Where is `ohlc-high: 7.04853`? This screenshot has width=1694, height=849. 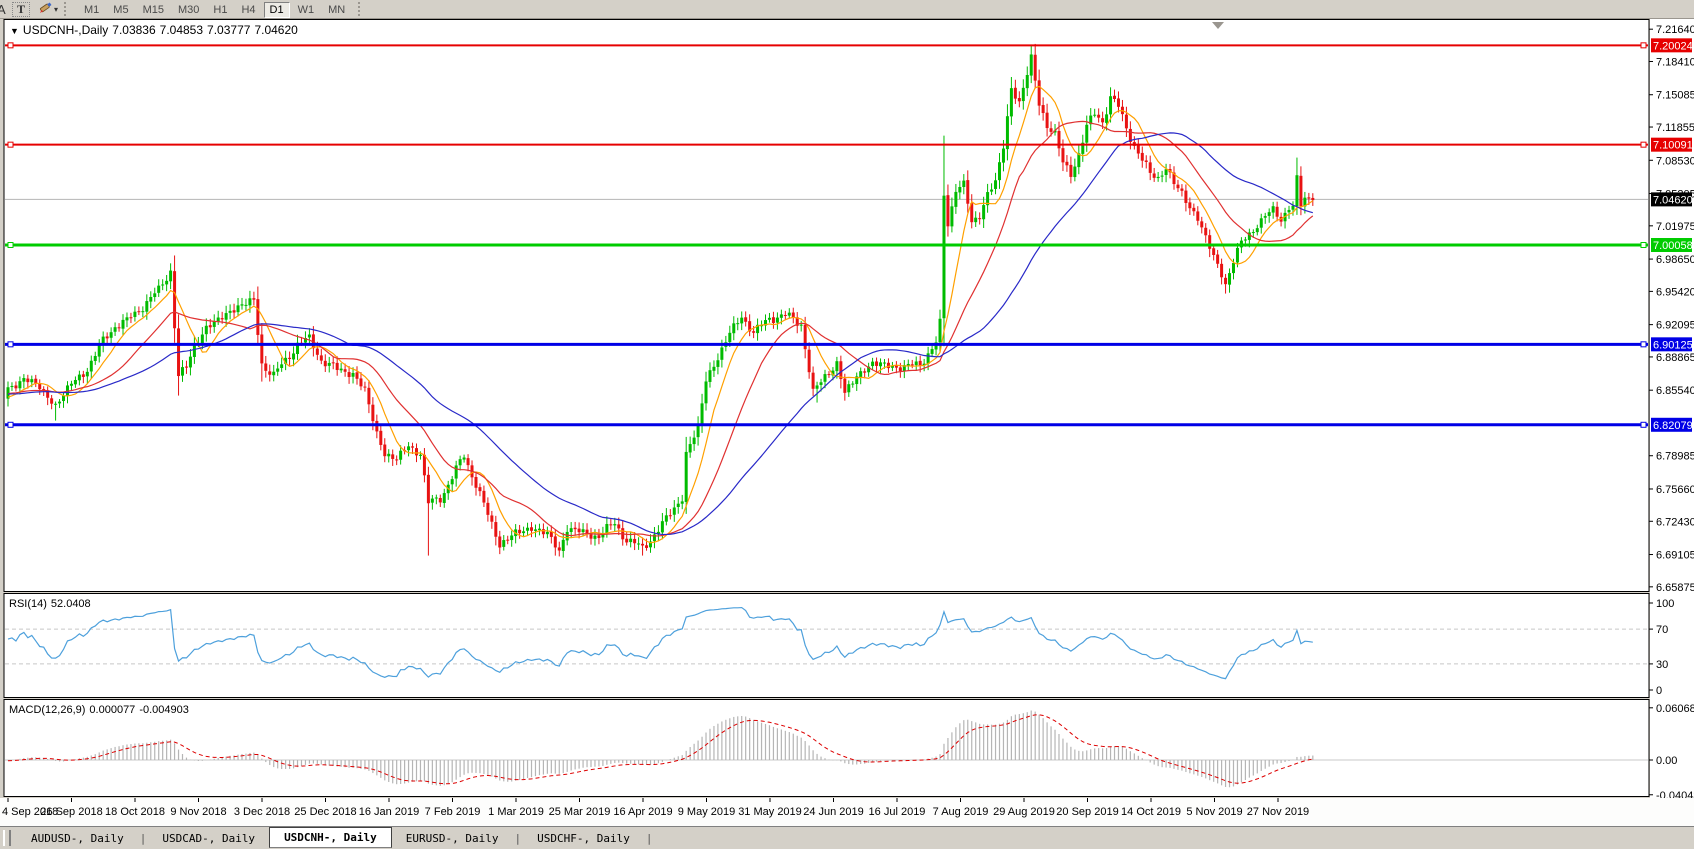 ohlc-high: 7.04853 is located at coordinates (181, 30).